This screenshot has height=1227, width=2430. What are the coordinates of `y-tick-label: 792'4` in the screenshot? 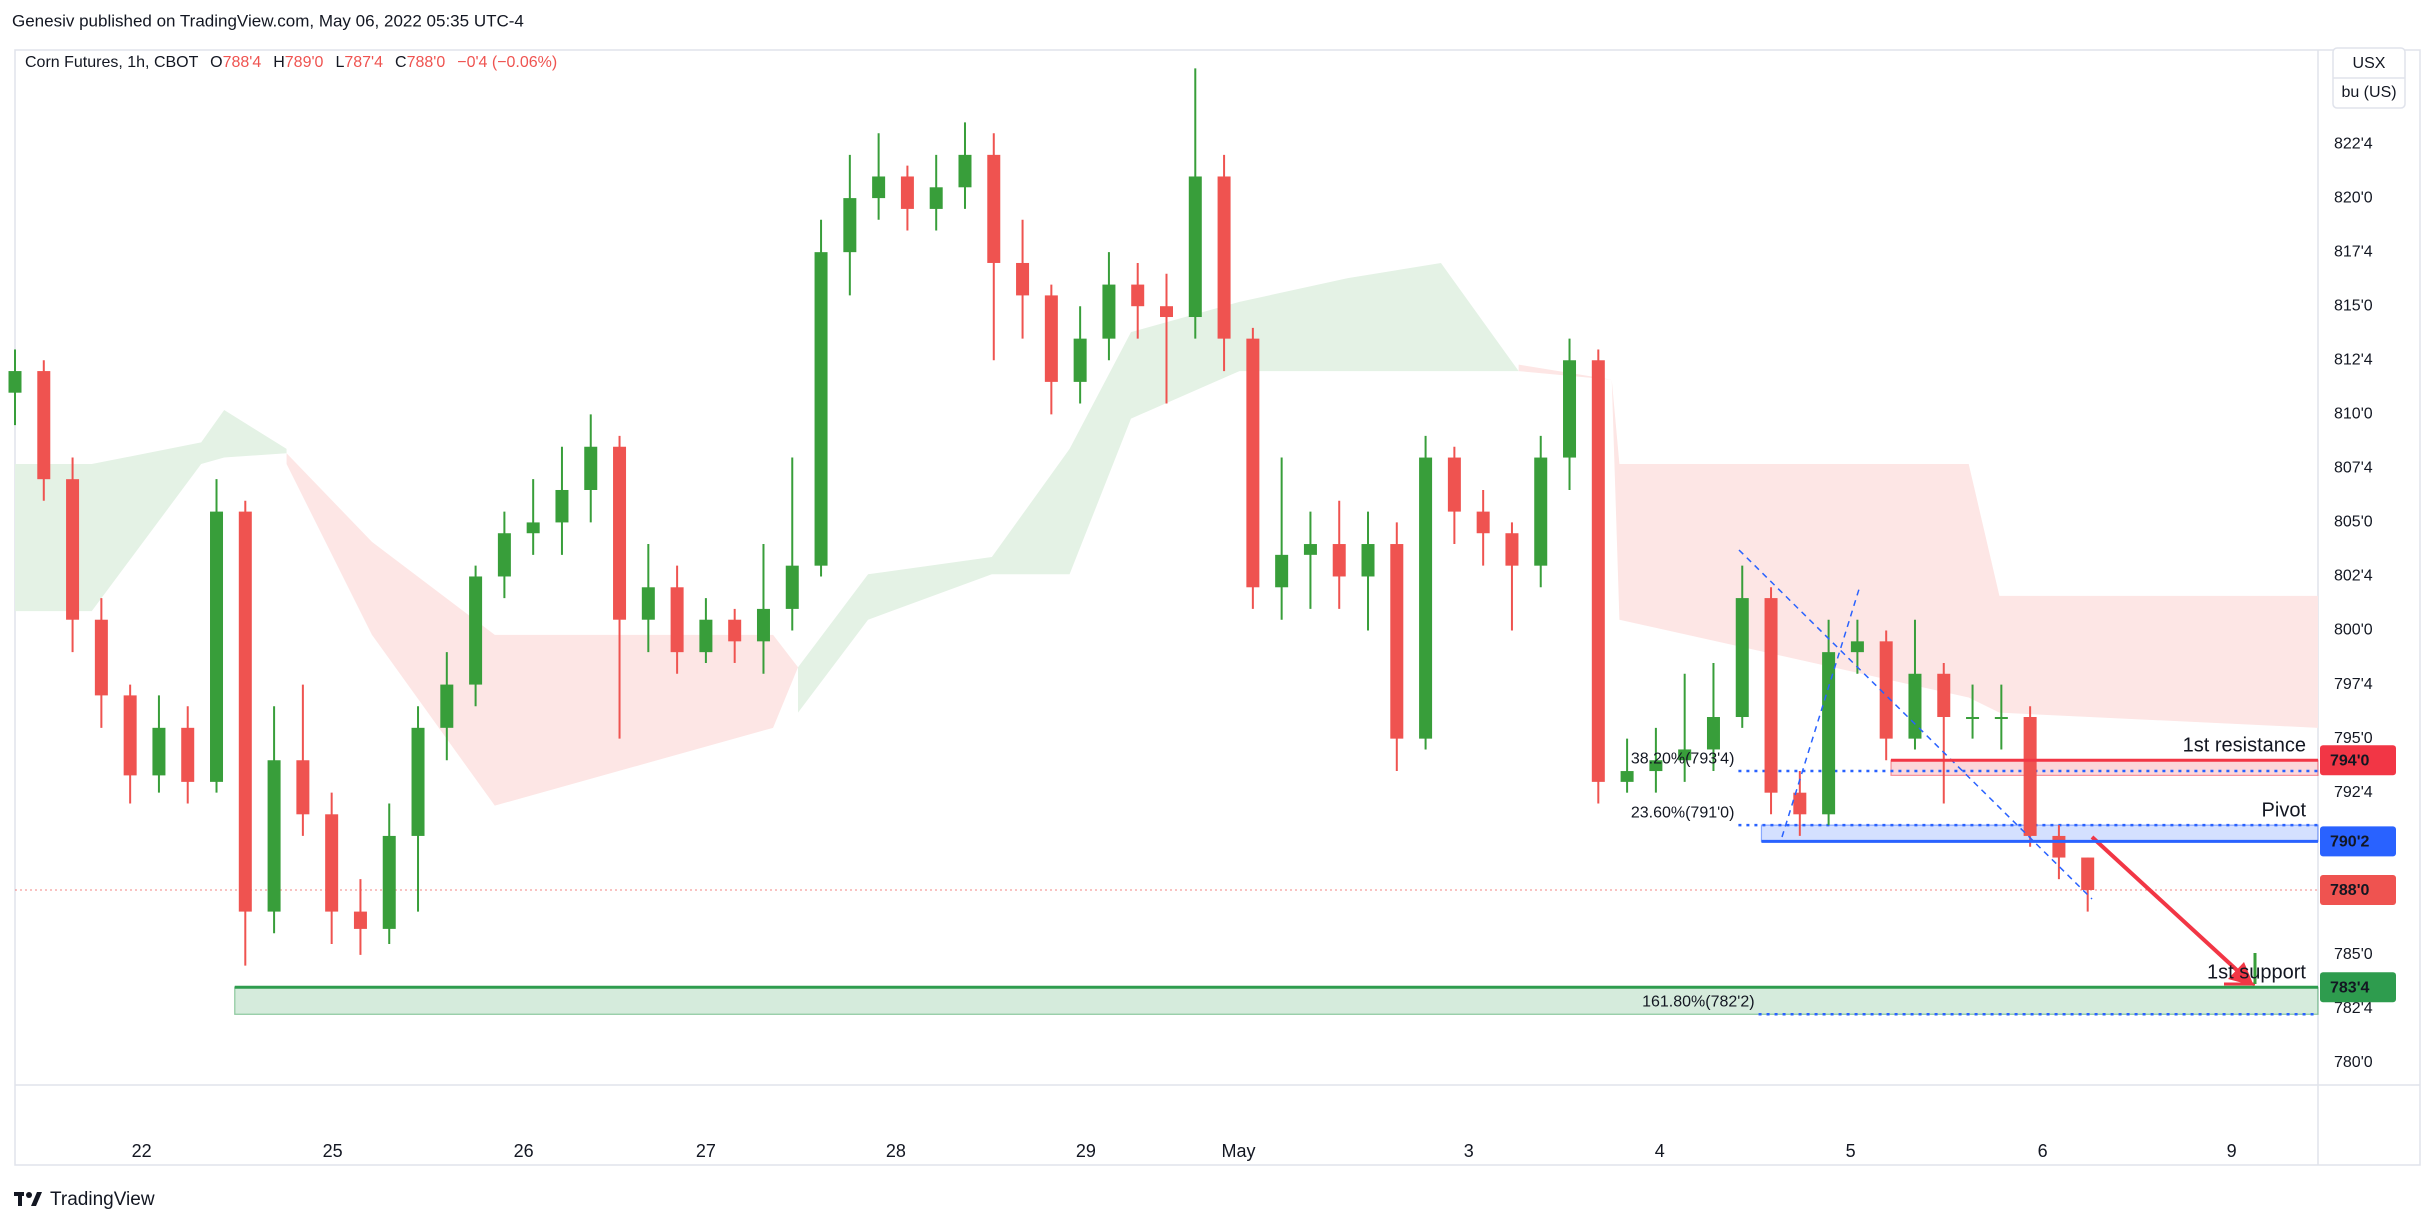 It's located at (2353, 792).